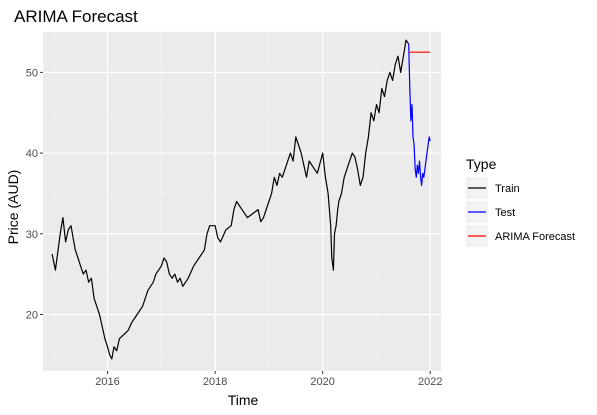 Image resolution: width=597 pixels, height=415 pixels. I want to click on x-tick-label: 2016, so click(107, 382).